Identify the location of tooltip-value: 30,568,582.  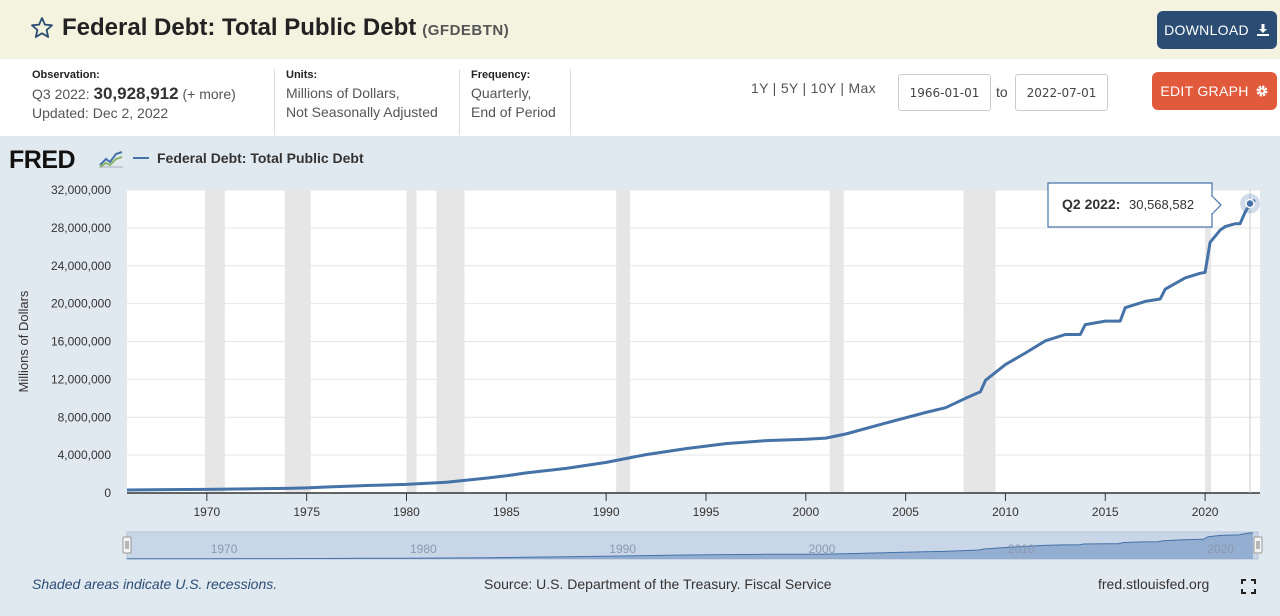
(1161, 204).